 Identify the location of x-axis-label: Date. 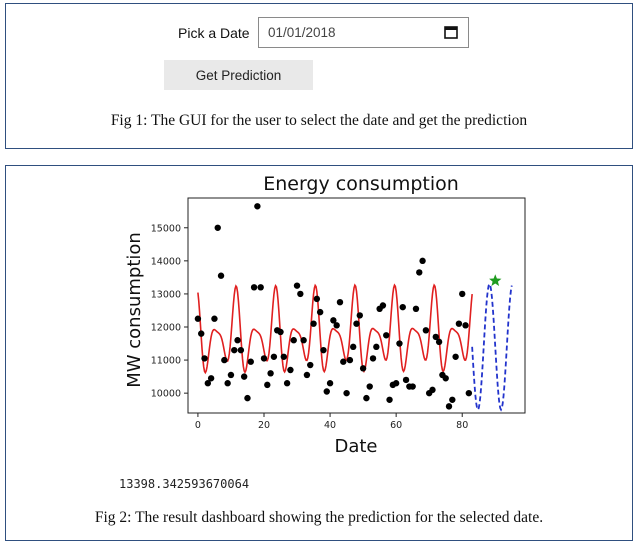
(355, 446).